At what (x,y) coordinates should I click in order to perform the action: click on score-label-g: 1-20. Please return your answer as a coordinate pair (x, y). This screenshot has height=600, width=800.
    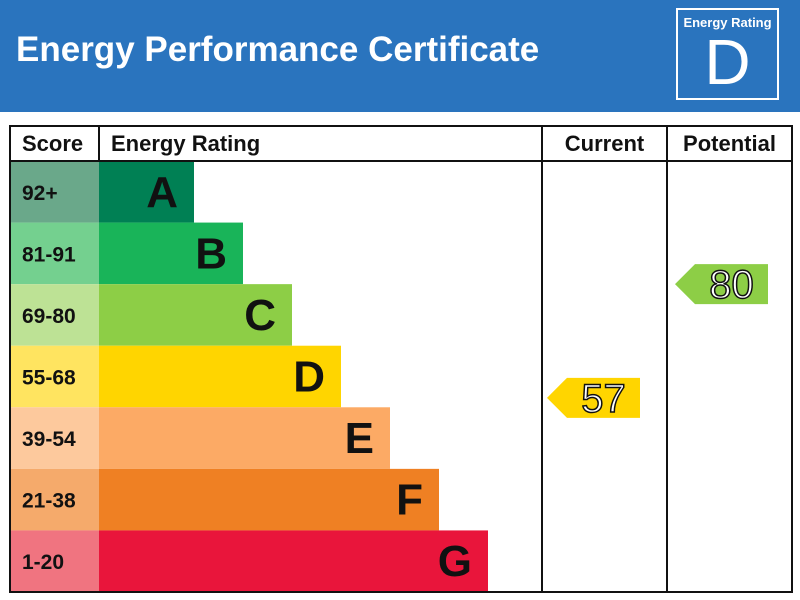
    Looking at the image, I should click on (43, 562).